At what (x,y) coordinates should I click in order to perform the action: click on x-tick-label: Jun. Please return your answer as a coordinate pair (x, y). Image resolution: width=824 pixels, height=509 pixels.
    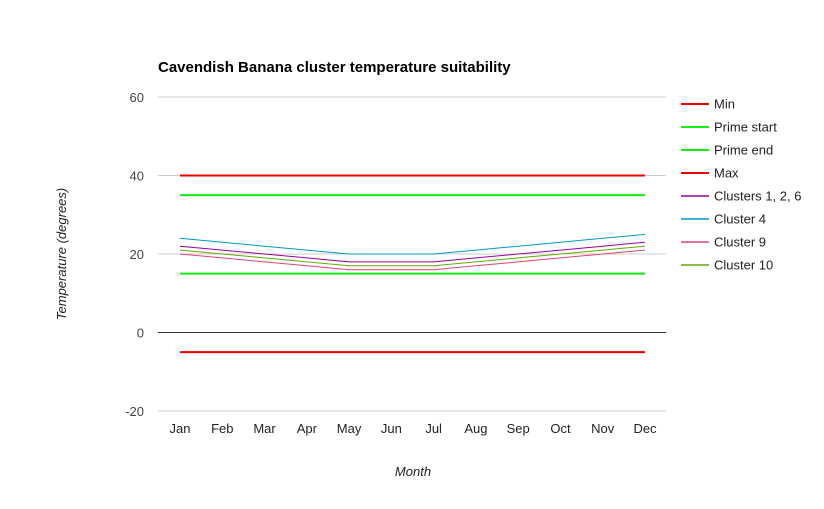
    Looking at the image, I should click on (391, 428).